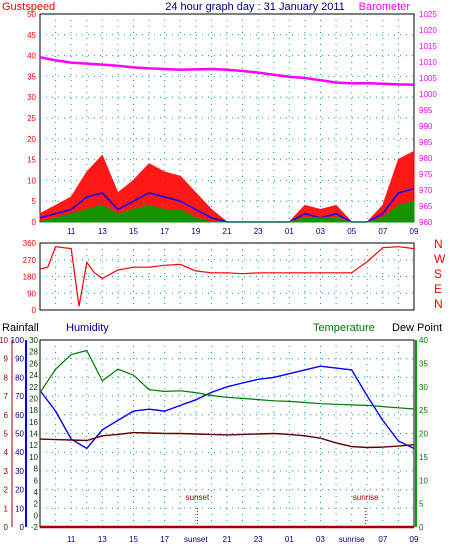 This screenshot has width=468, height=555. What do you see at coordinates (31, 97) in the screenshot?
I see `gust-axis-tick: 30` at bounding box center [31, 97].